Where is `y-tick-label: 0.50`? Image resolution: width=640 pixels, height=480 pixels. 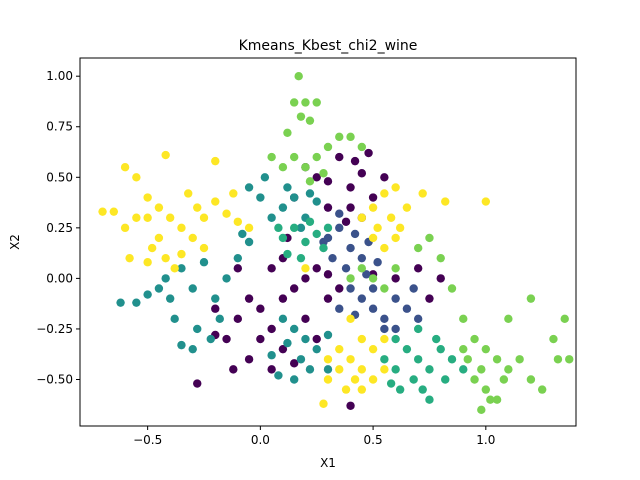 y-tick-label: 0.50 is located at coordinates (59, 177).